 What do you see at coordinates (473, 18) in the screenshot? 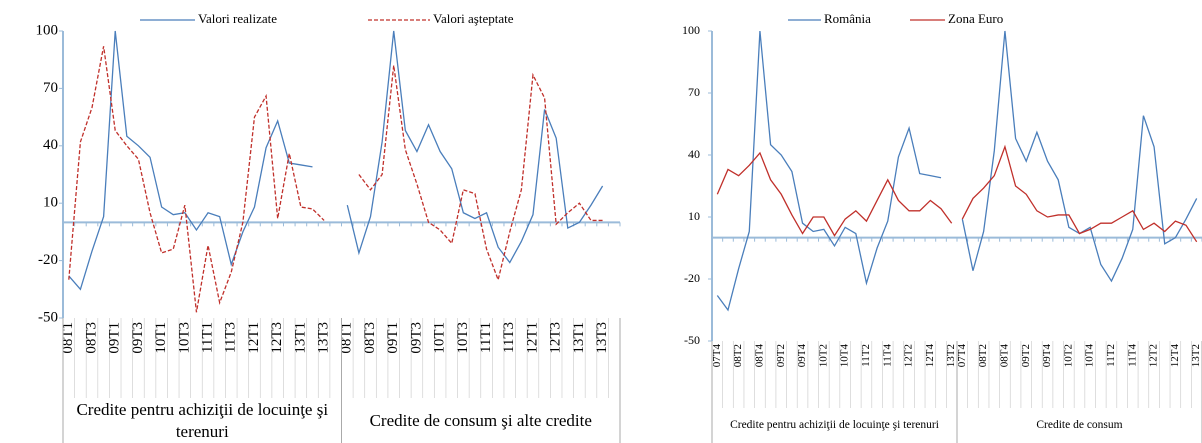
I see `legend-label: Valori aşteptate` at bounding box center [473, 18].